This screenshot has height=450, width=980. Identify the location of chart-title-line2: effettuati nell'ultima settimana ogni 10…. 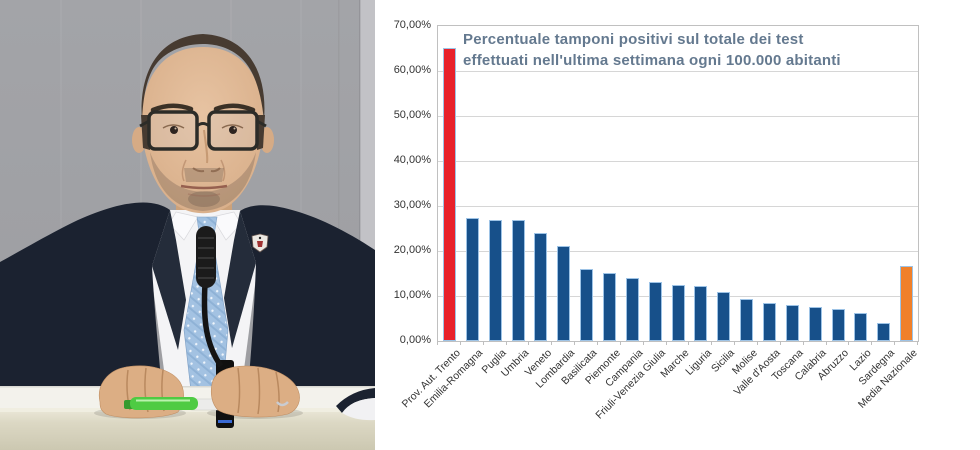
(652, 60).